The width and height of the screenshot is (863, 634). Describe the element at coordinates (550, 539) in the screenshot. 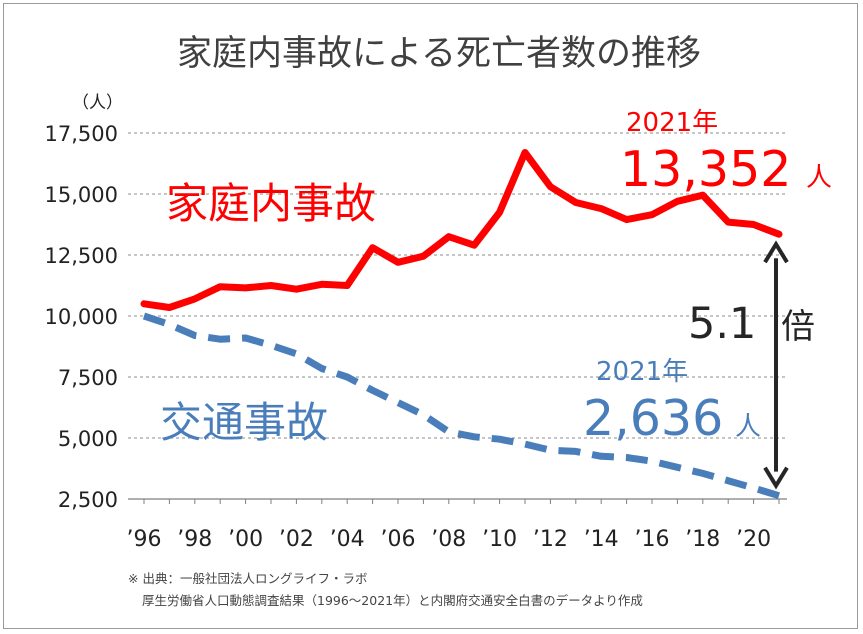

I see `x-tick-label: ’12` at that location.